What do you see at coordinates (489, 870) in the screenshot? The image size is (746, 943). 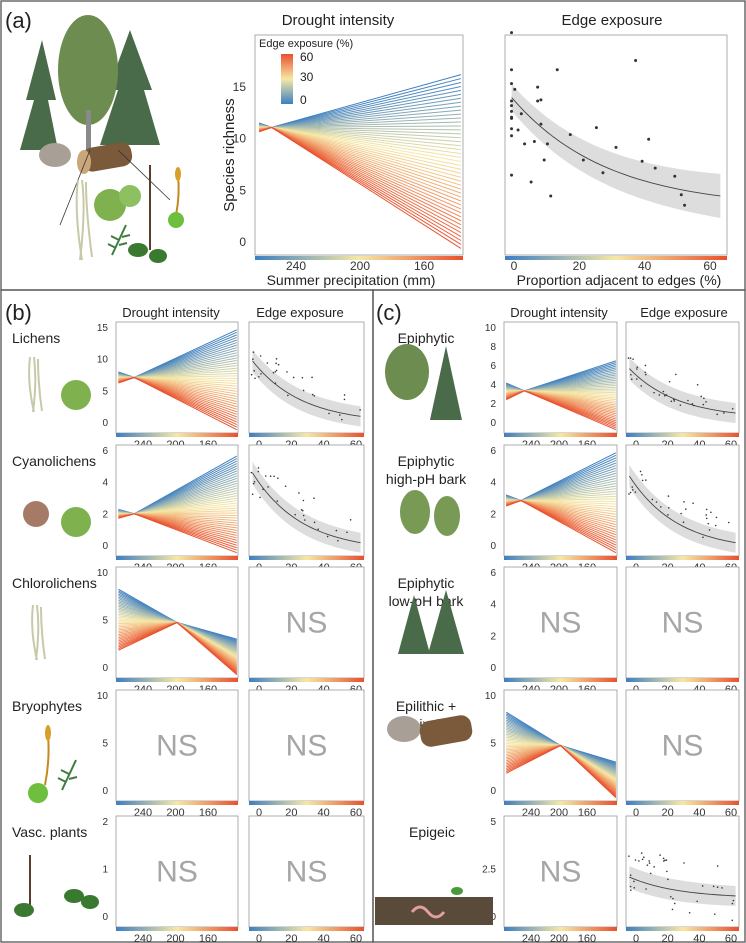 I see `y-tick-label: 2.5` at bounding box center [489, 870].